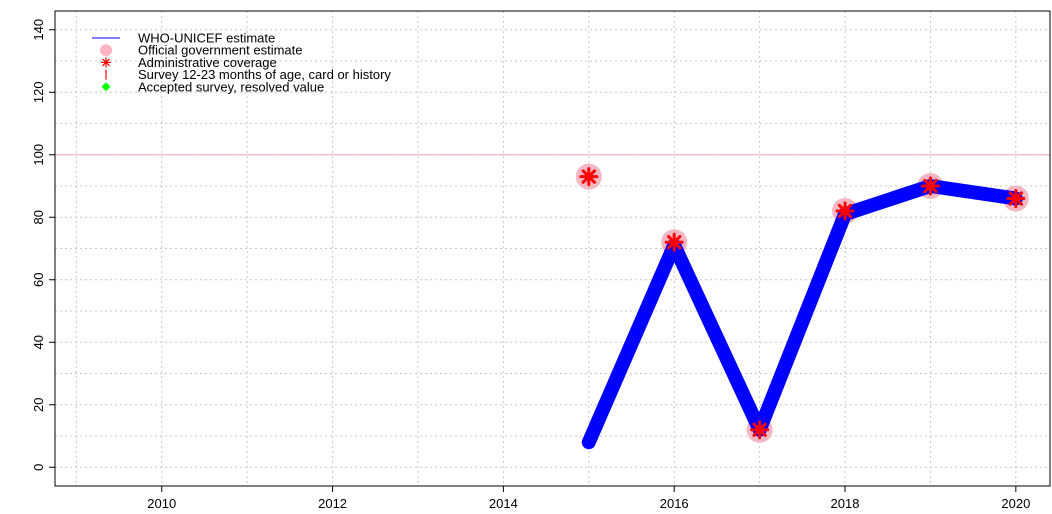 This screenshot has height=514, width=1052. I want to click on legend-circle-icon, so click(106, 50).